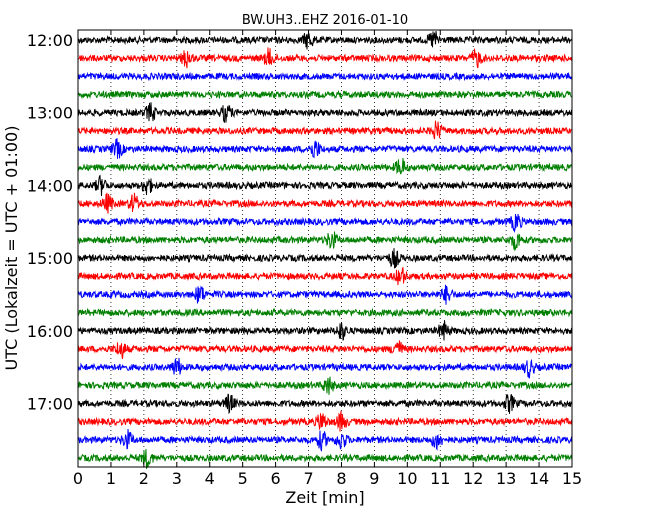 The width and height of the screenshot is (650, 520). I want to click on y-tick-label: 13:00, so click(50, 113).